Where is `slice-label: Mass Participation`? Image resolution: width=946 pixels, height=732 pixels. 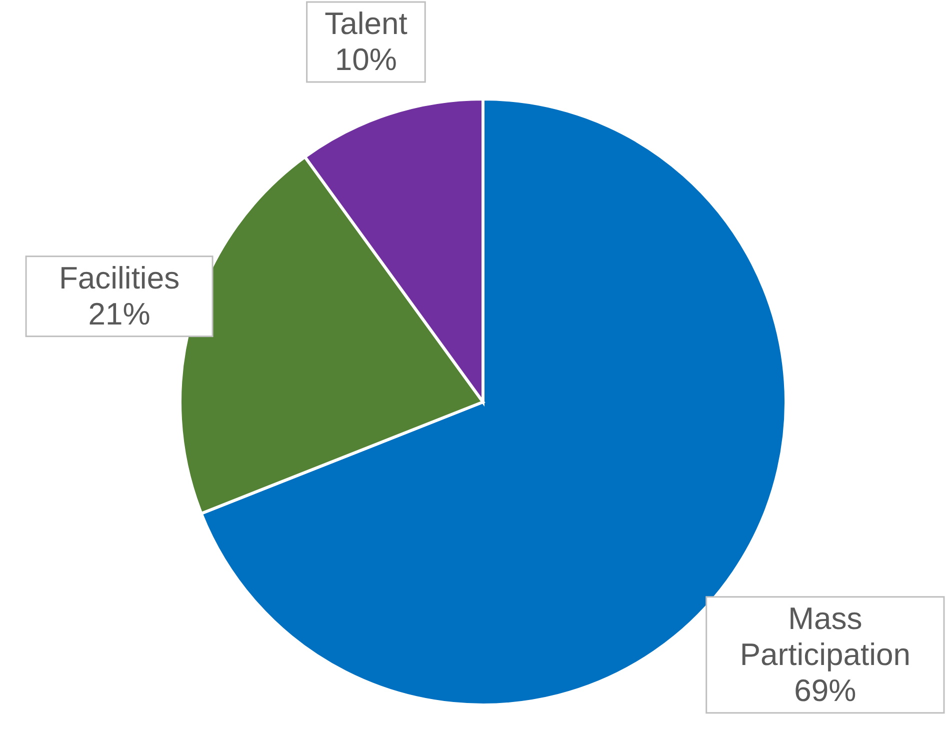 slice-label: Mass Participation is located at coordinates (825, 636).